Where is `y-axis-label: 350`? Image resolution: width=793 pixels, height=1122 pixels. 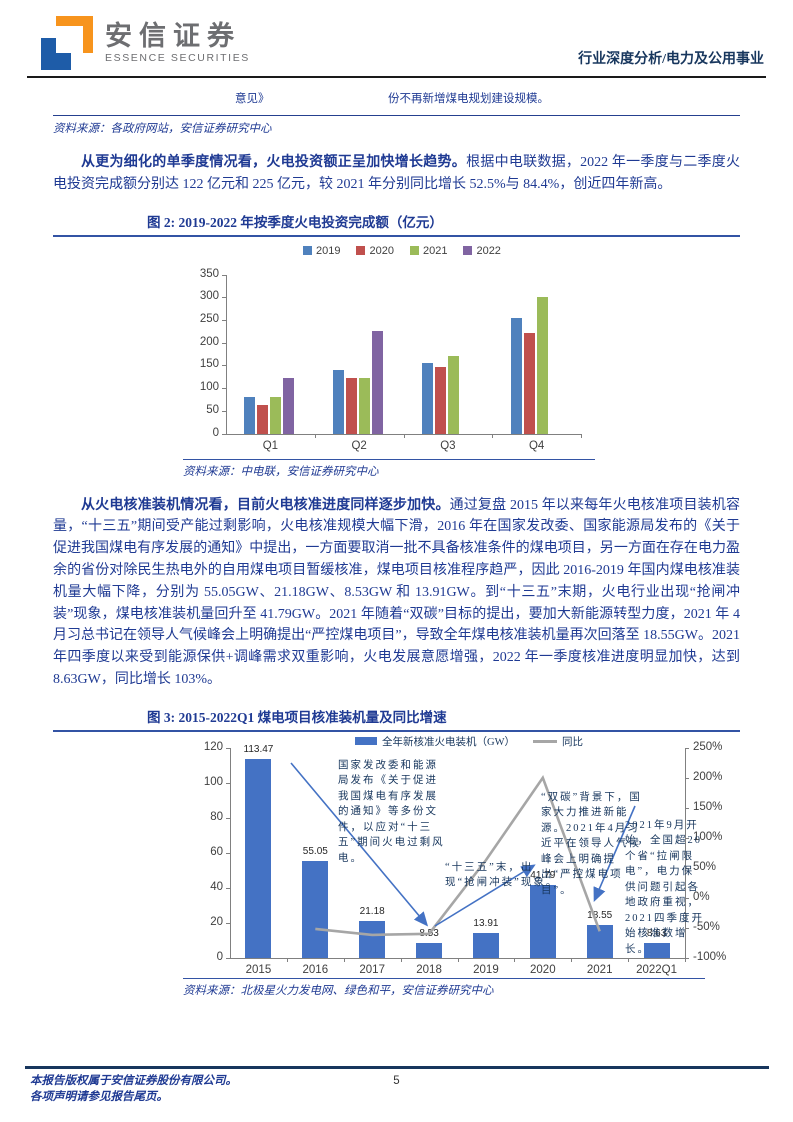 y-axis-label: 350 is located at coordinates (209, 273).